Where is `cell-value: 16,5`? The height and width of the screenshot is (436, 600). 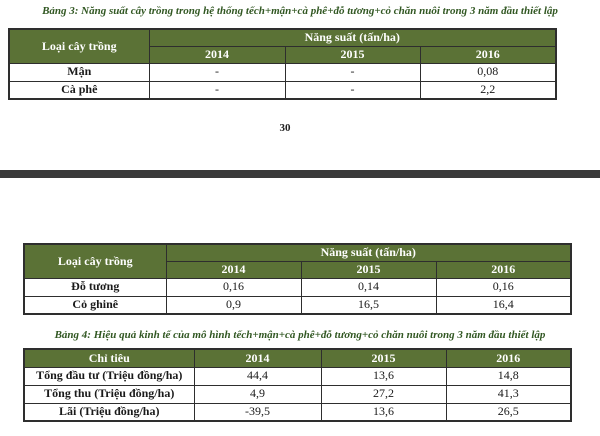 cell-value: 16,5 is located at coordinates (368, 305).